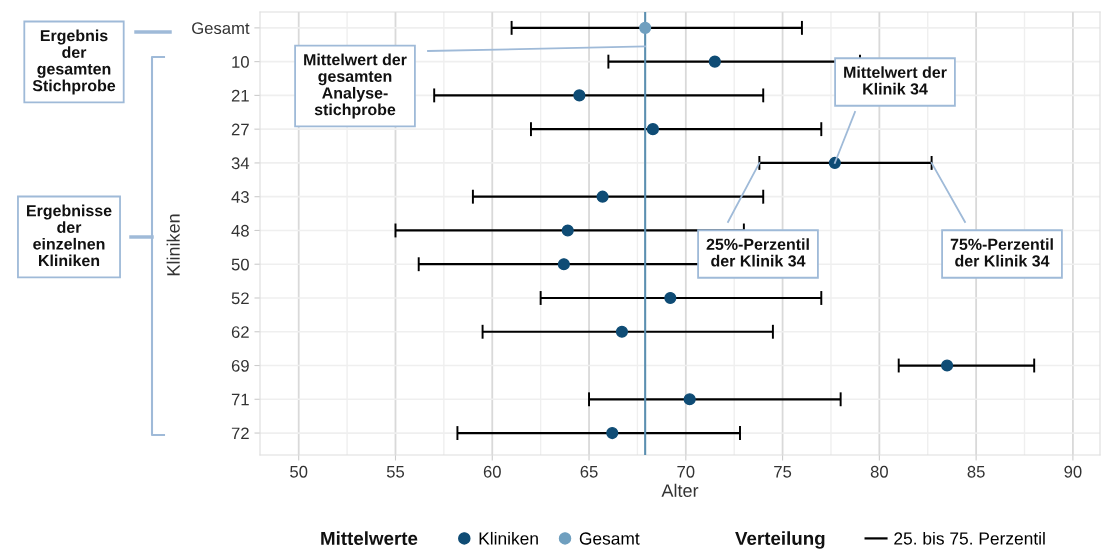 This screenshot has height=553, width=1102. I want to click on x-tick-label: 60, so click(492, 471).